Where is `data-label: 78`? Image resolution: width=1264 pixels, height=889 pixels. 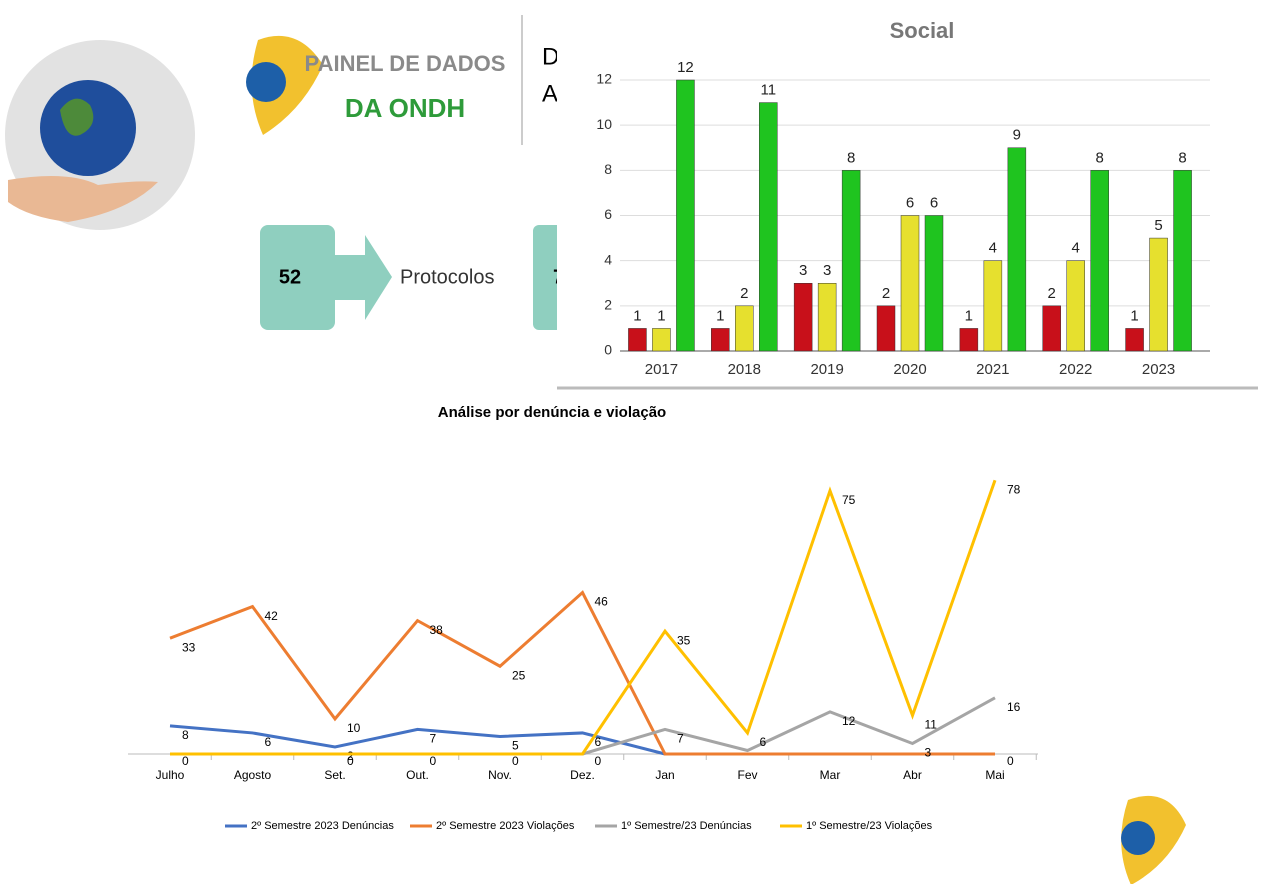 data-label: 78 is located at coordinates (1014, 489).